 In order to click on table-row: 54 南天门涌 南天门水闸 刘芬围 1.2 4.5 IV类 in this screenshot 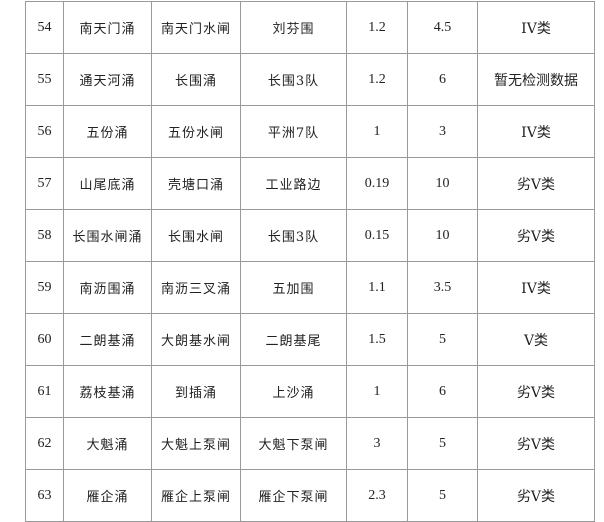, I will do `click(310, 27)`.